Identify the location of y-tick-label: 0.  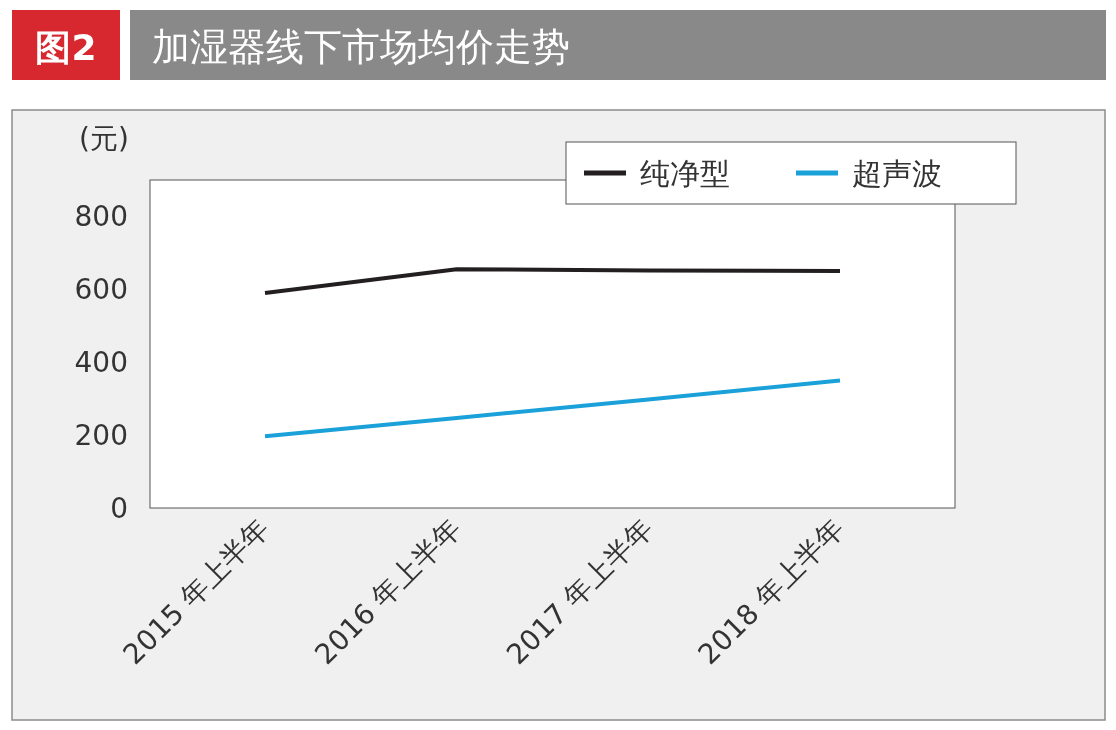
(119, 508).